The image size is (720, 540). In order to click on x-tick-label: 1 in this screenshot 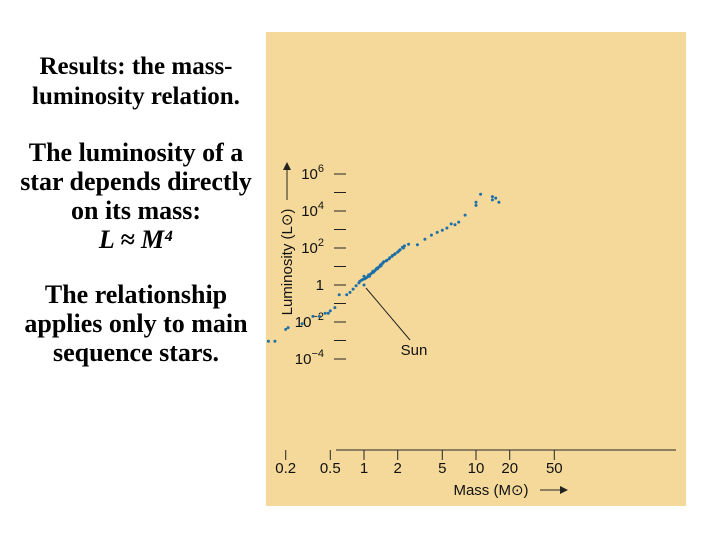, I will do `click(364, 468)`.